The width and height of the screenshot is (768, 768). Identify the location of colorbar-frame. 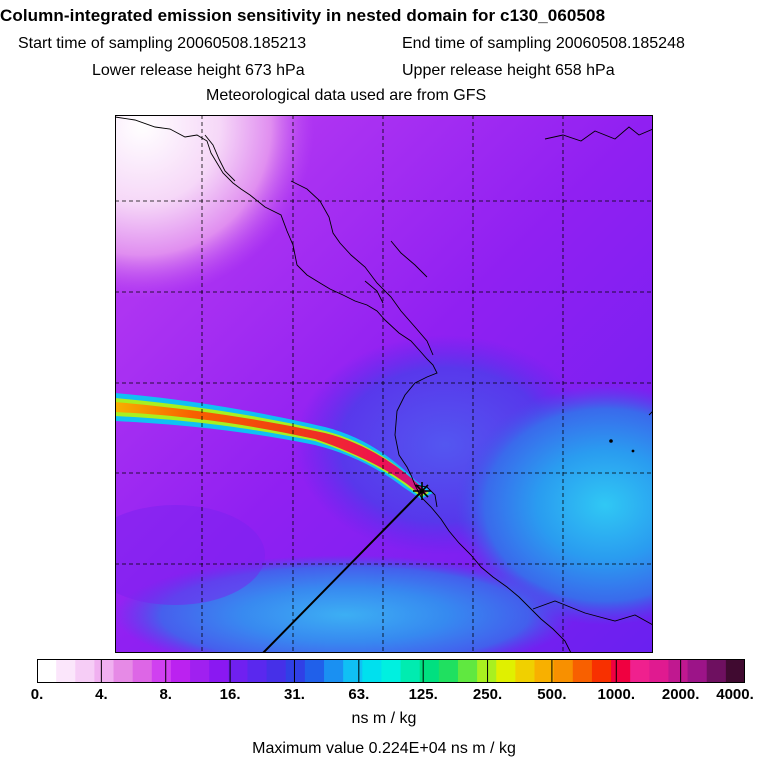
(391, 671).